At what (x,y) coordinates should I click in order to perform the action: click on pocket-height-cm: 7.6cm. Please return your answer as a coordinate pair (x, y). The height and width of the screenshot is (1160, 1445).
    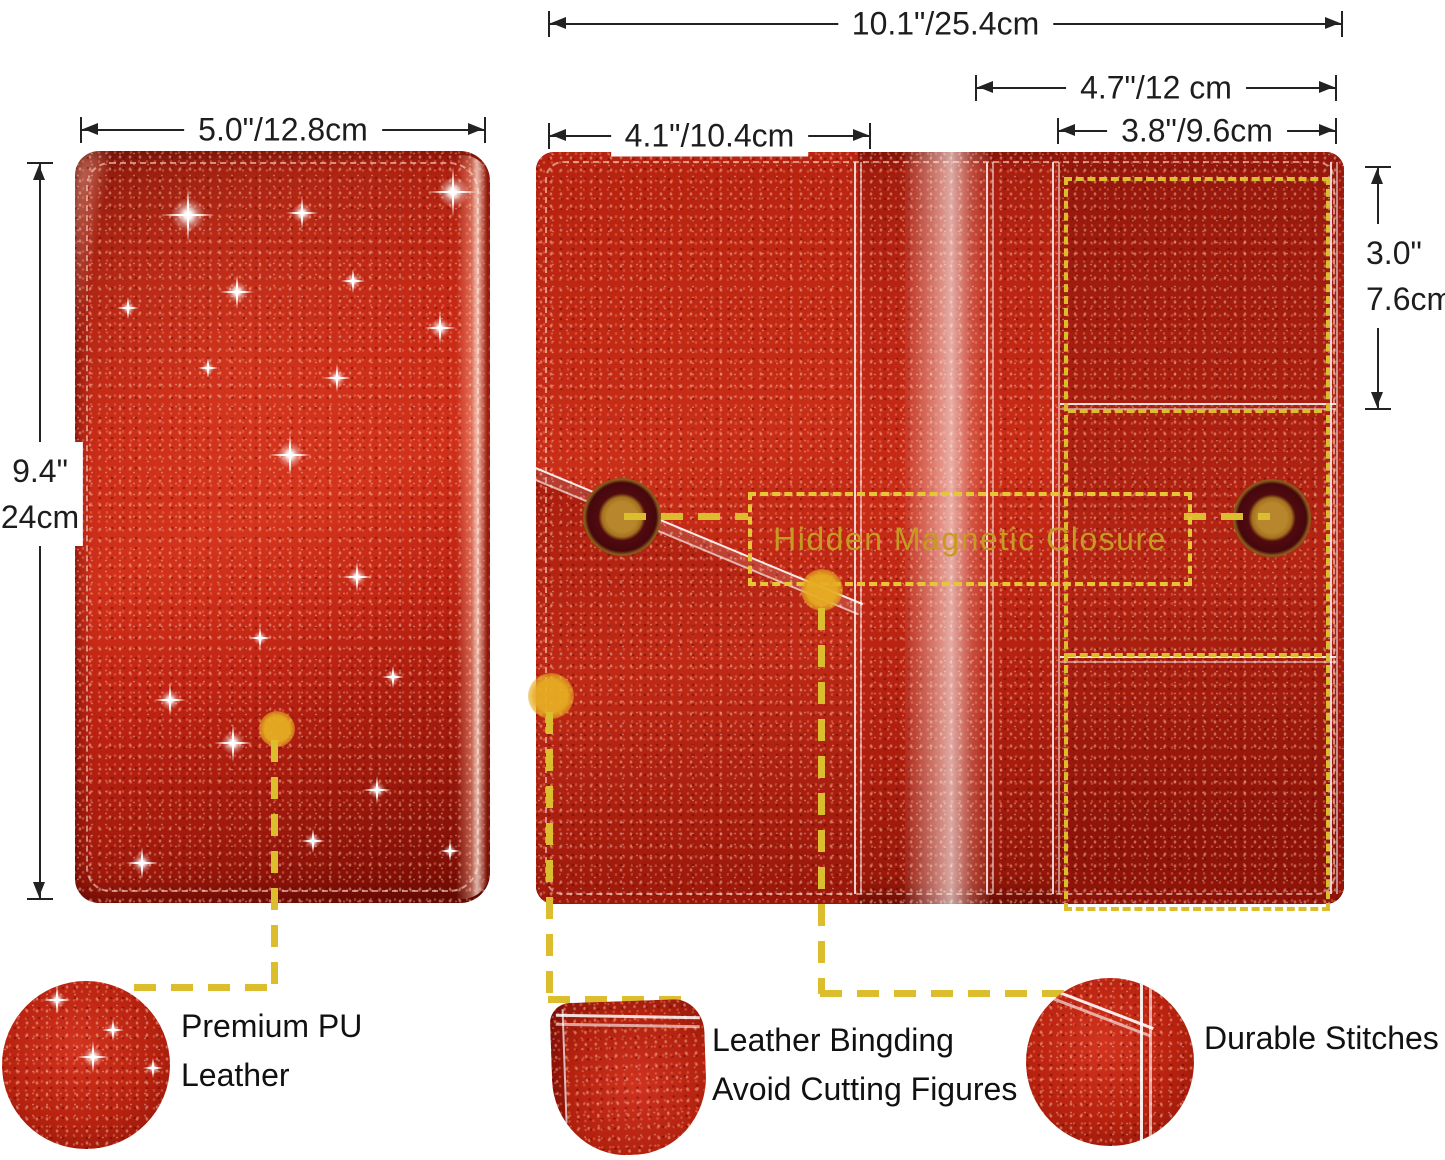
    Looking at the image, I should click on (1405, 298).